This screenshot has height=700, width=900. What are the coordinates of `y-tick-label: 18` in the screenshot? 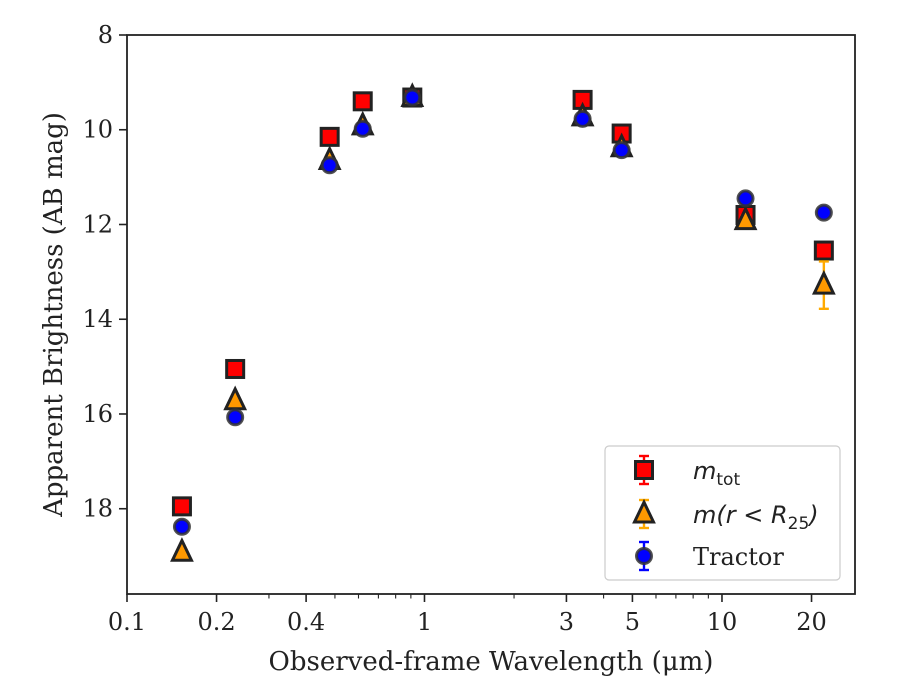 It's located at (97, 509).